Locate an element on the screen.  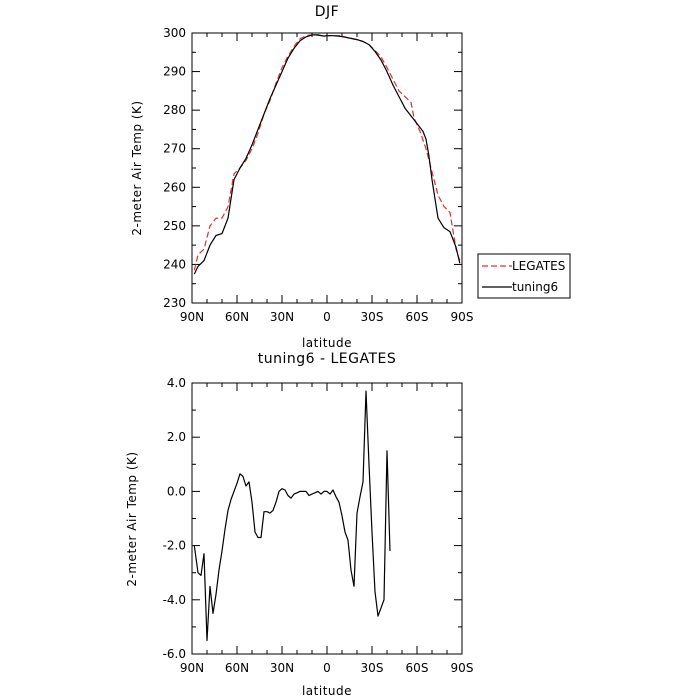
temperature-panel-title: DJF is located at coordinates (327, 12).